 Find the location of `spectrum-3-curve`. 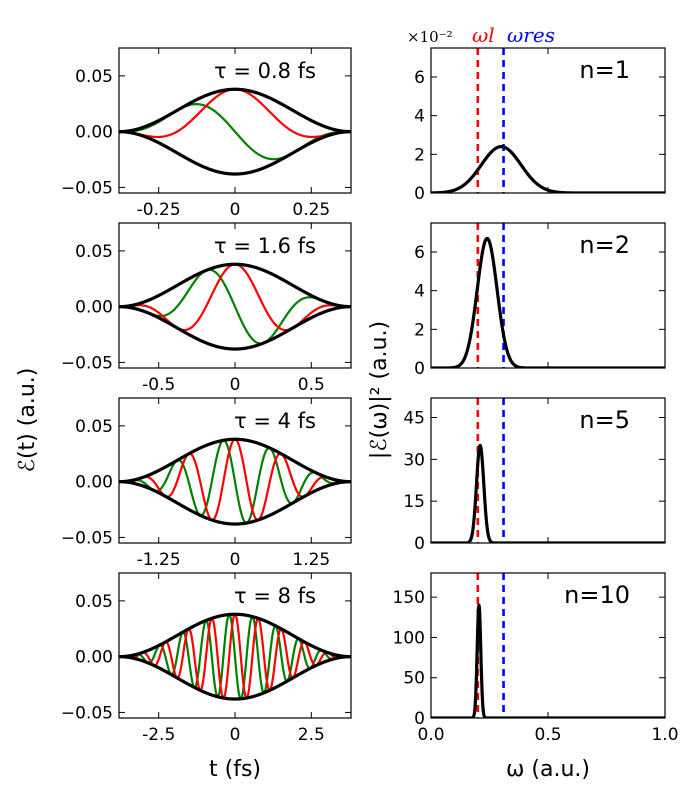

spectrum-3-curve is located at coordinates (548, 493).